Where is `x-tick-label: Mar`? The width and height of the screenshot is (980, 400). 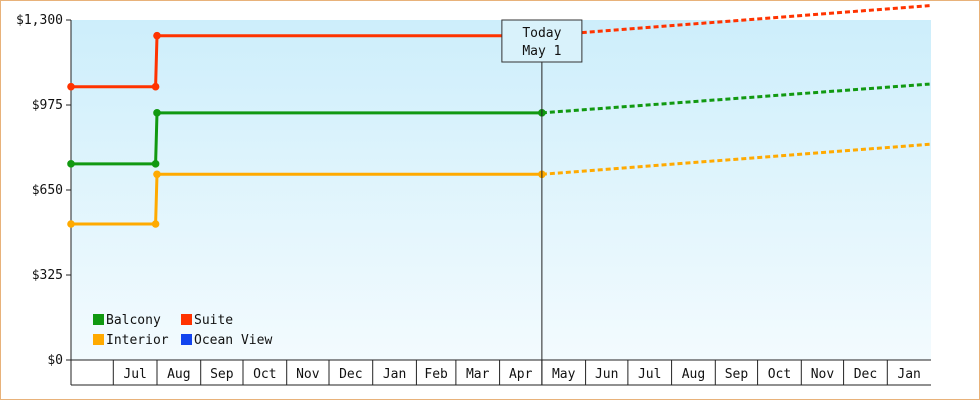 x-tick-label: Mar is located at coordinates (478, 374).